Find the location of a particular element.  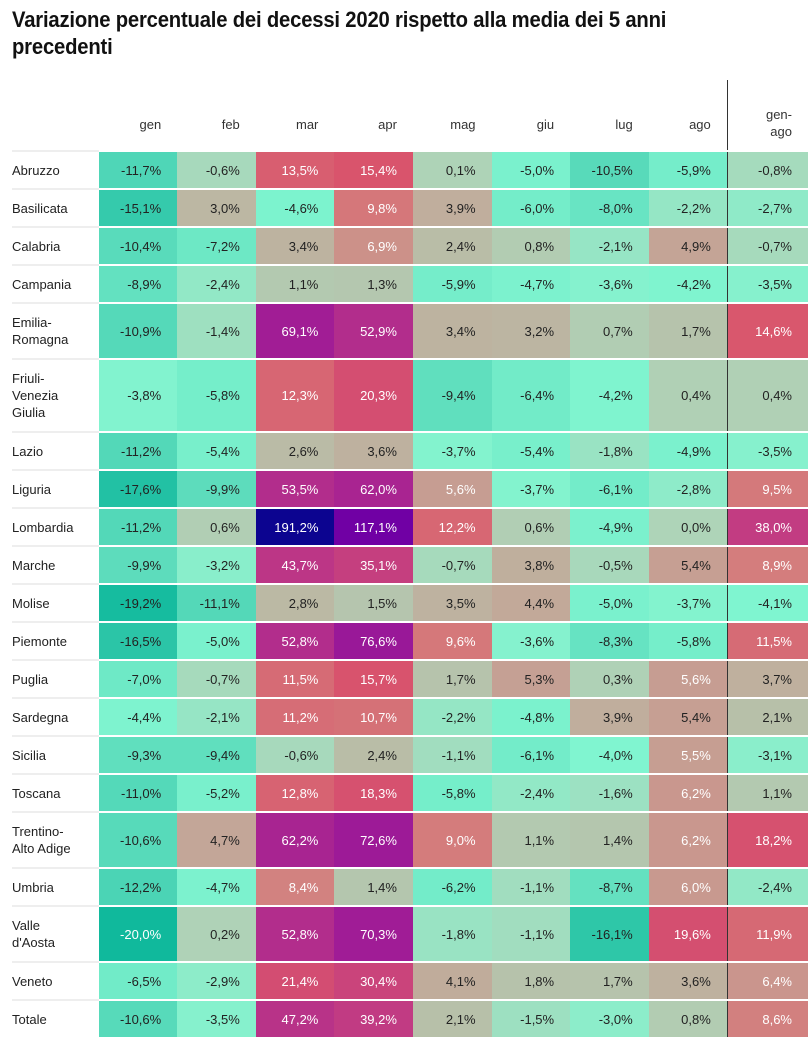

heatmap-cell-lug: -1,8% is located at coordinates (609, 450).